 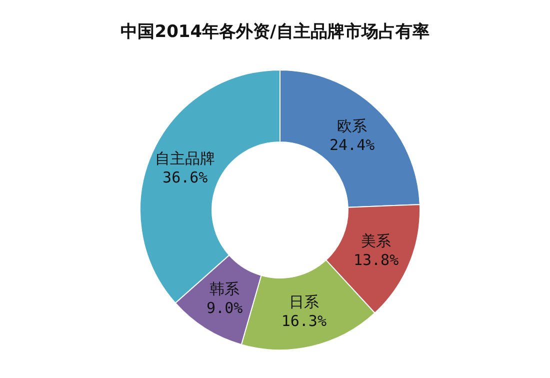 What do you see at coordinates (352, 126) in the screenshot?
I see `slice-label: 欧系` at bounding box center [352, 126].